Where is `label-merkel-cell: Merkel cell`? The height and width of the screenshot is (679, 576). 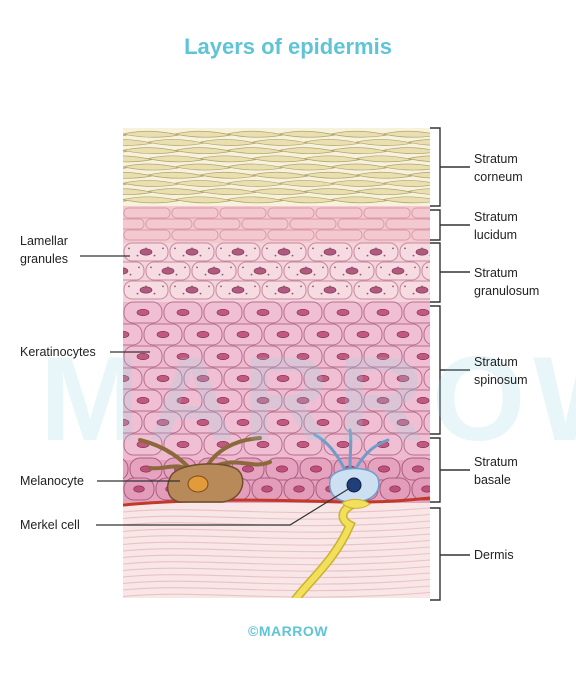
label-merkel-cell: Merkel cell is located at coordinates (50, 525).